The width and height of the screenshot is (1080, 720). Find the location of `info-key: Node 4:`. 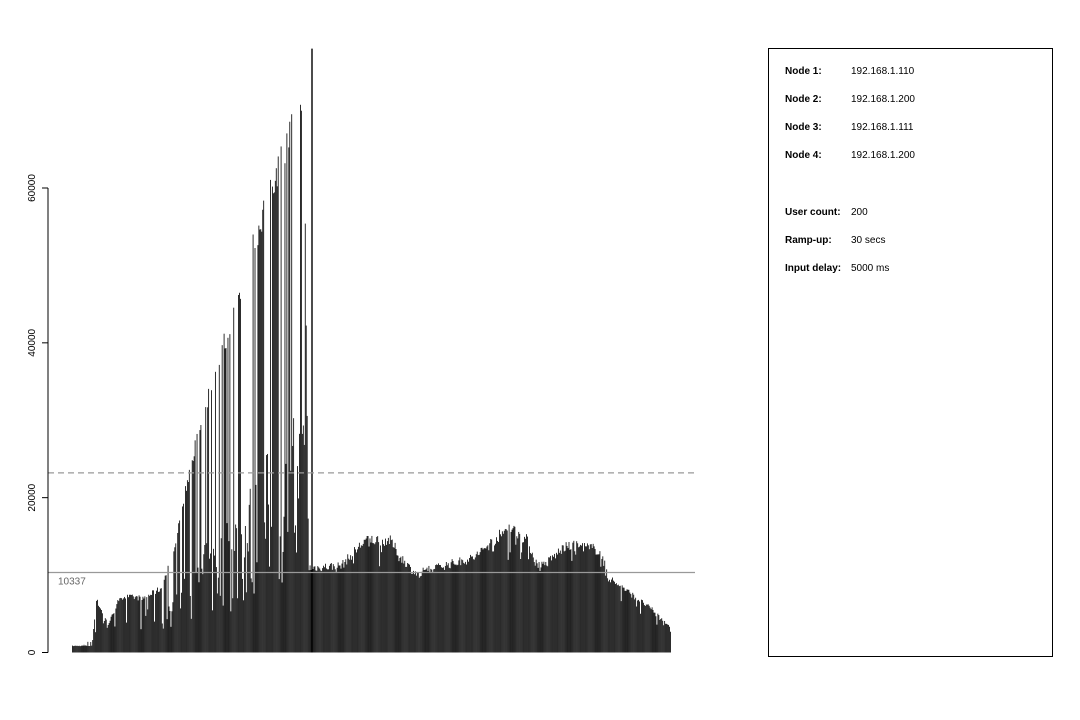

info-key: Node 4: is located at coordinates (803, 155).